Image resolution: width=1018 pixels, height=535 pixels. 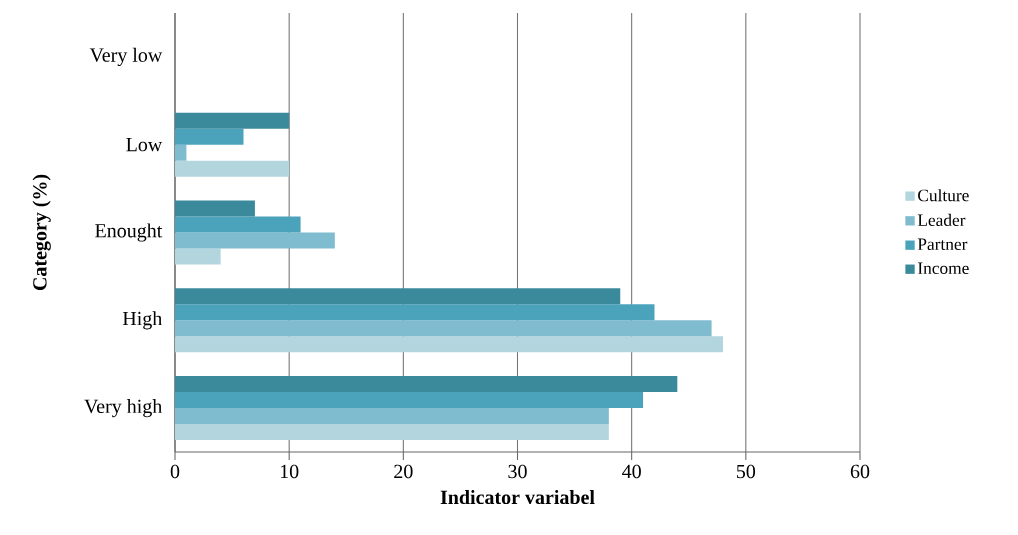 What do you see at coordinates (41, 232) in the screenshot?
I see `y-axis-title: Category (%)` at bounding box center [41, 232].